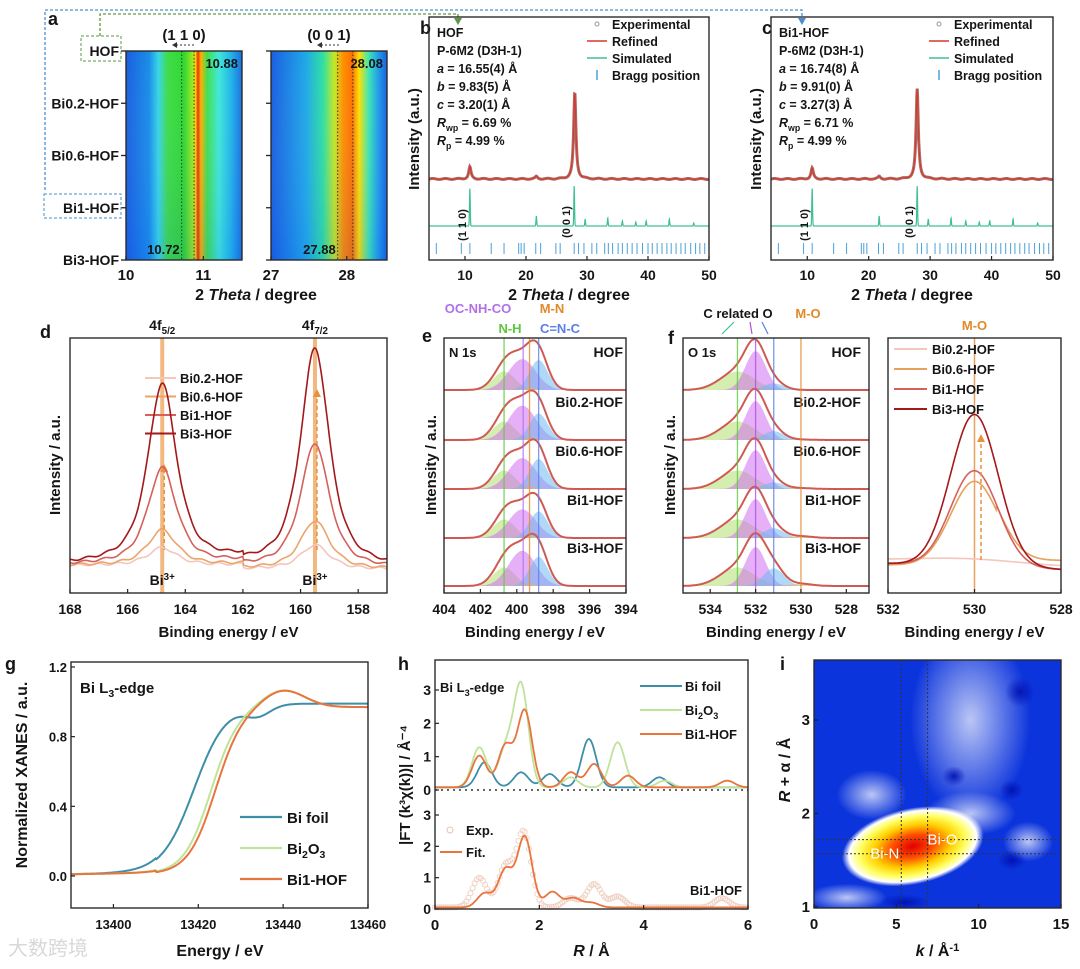 This screenshot has width=1080, height=969. What do you see at coordinates (157, 580) in the screenshot?
I see `oxidation-state-label-part: Bi` at bounding box center [157, 580].